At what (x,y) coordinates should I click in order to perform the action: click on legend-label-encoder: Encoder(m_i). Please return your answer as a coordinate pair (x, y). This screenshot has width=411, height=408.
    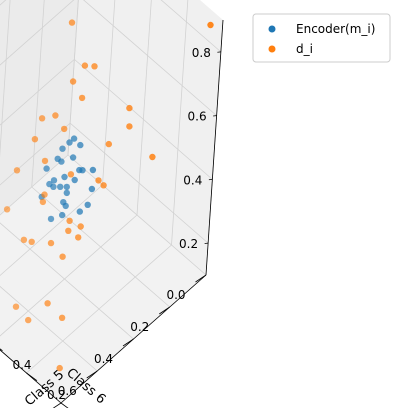
    Looking at the image, I should click on (335, 29).